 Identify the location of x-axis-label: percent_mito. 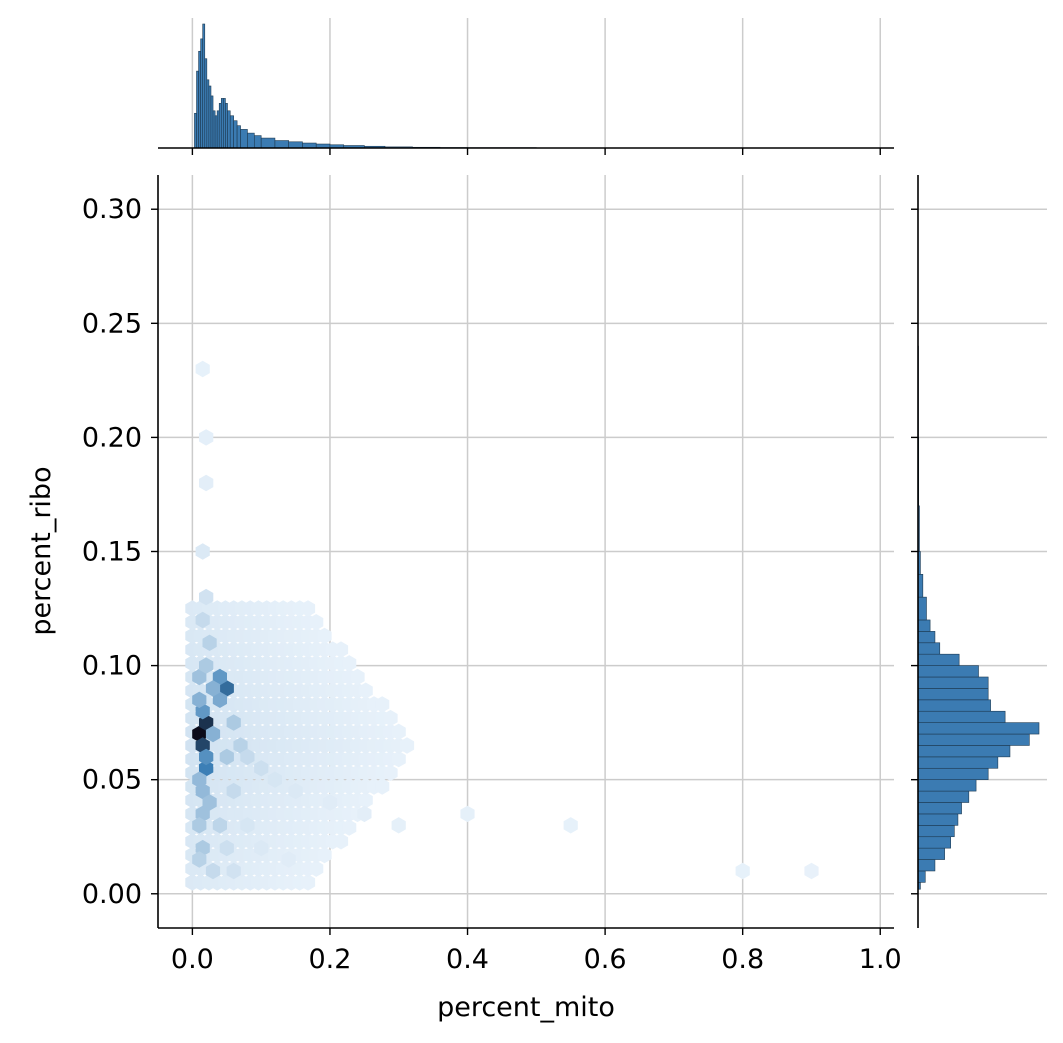
(526, 1007).